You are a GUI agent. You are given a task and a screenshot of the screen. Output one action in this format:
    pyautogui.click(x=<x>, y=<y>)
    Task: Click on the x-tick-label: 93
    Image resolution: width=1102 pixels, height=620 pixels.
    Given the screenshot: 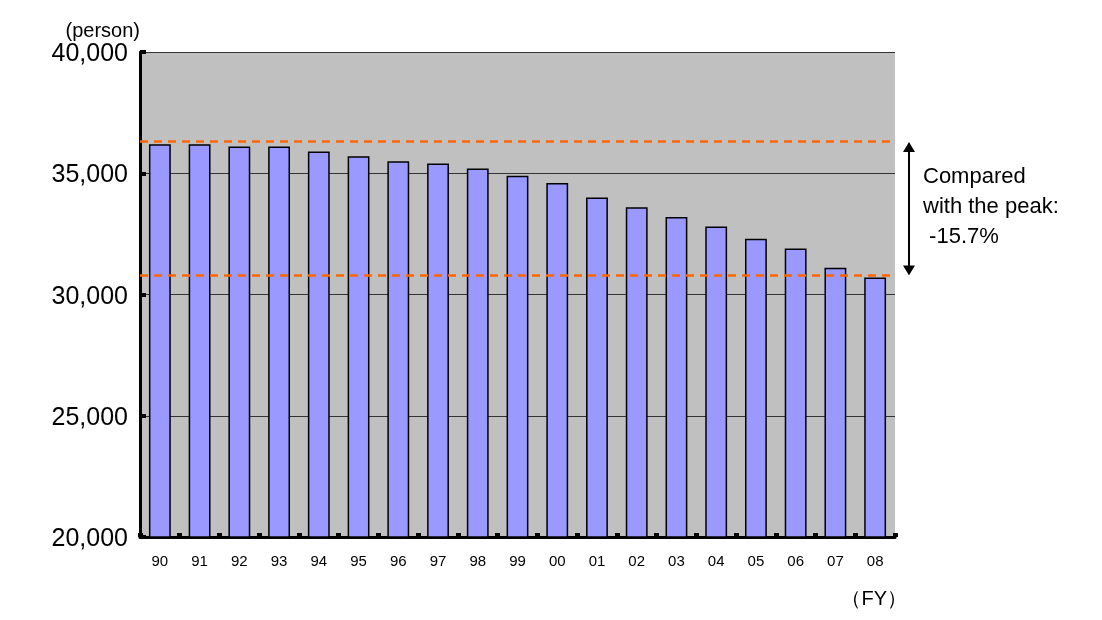 What is the action you would take?
    pyautogui.click(x=279, y=560)
    